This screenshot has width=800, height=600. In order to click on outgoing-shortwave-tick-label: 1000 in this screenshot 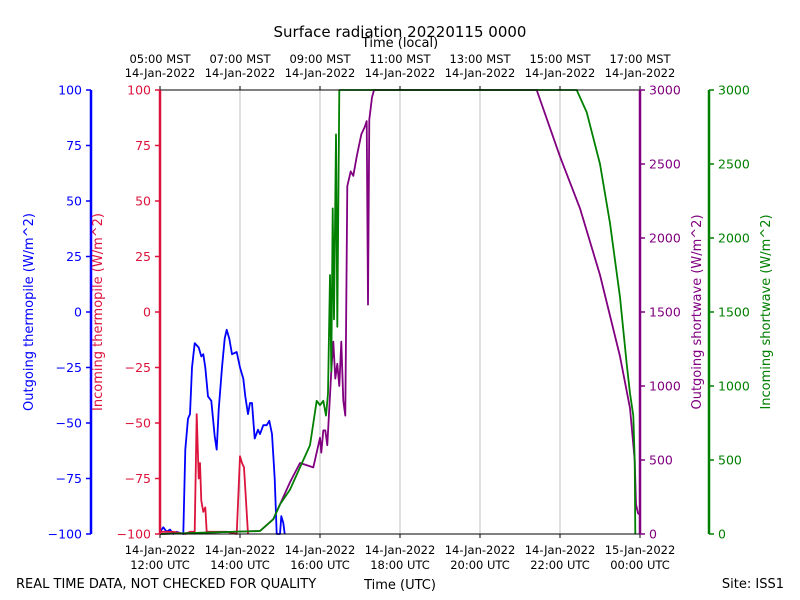, I will do `click(665, 386)`.